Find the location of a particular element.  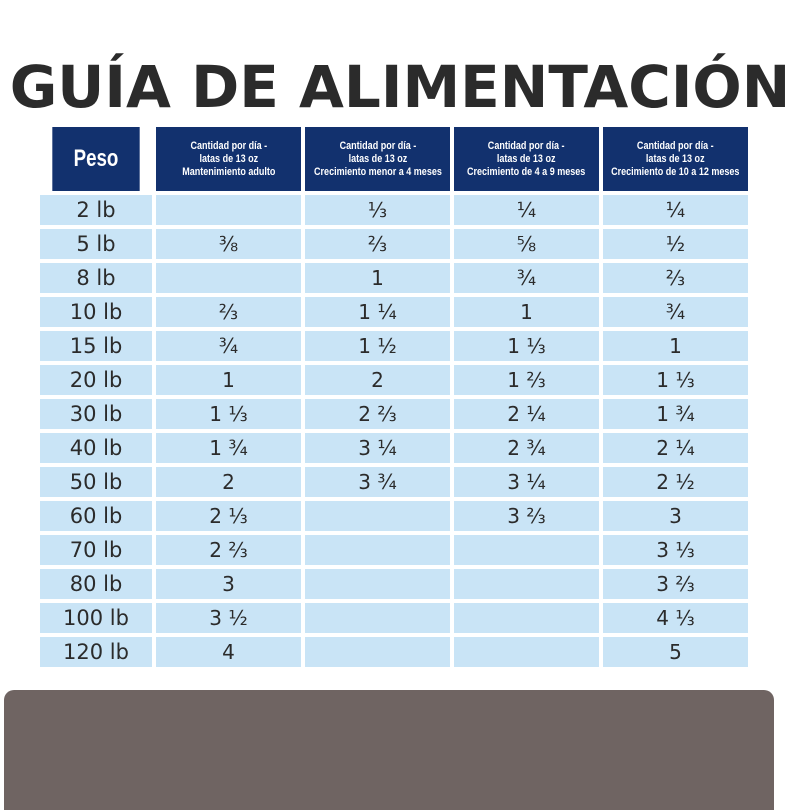

weight-cell: 2 lb is located at coordinates (96, 210).